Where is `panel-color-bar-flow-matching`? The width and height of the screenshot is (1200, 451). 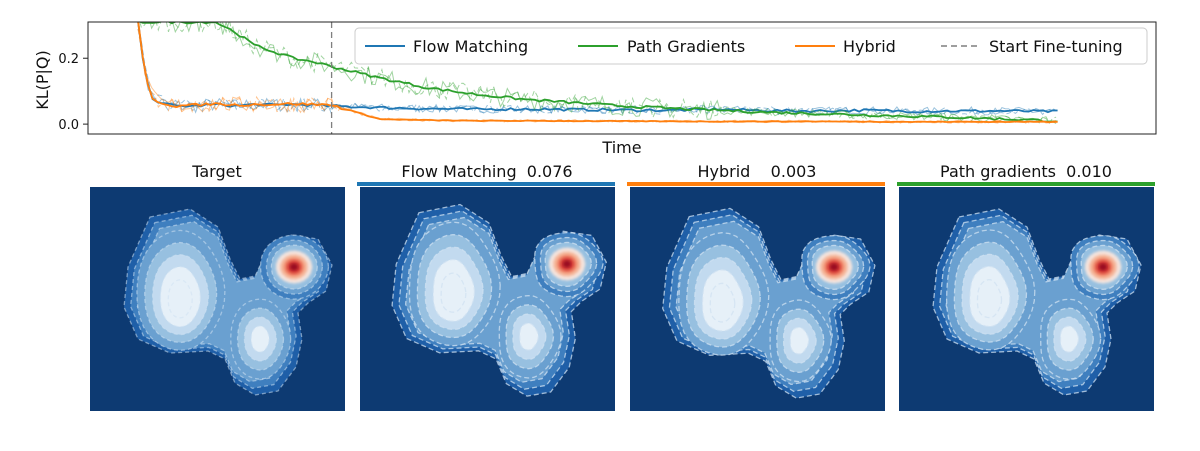 panel-color-bar-flow-matching is located at coordinates (486, 184).